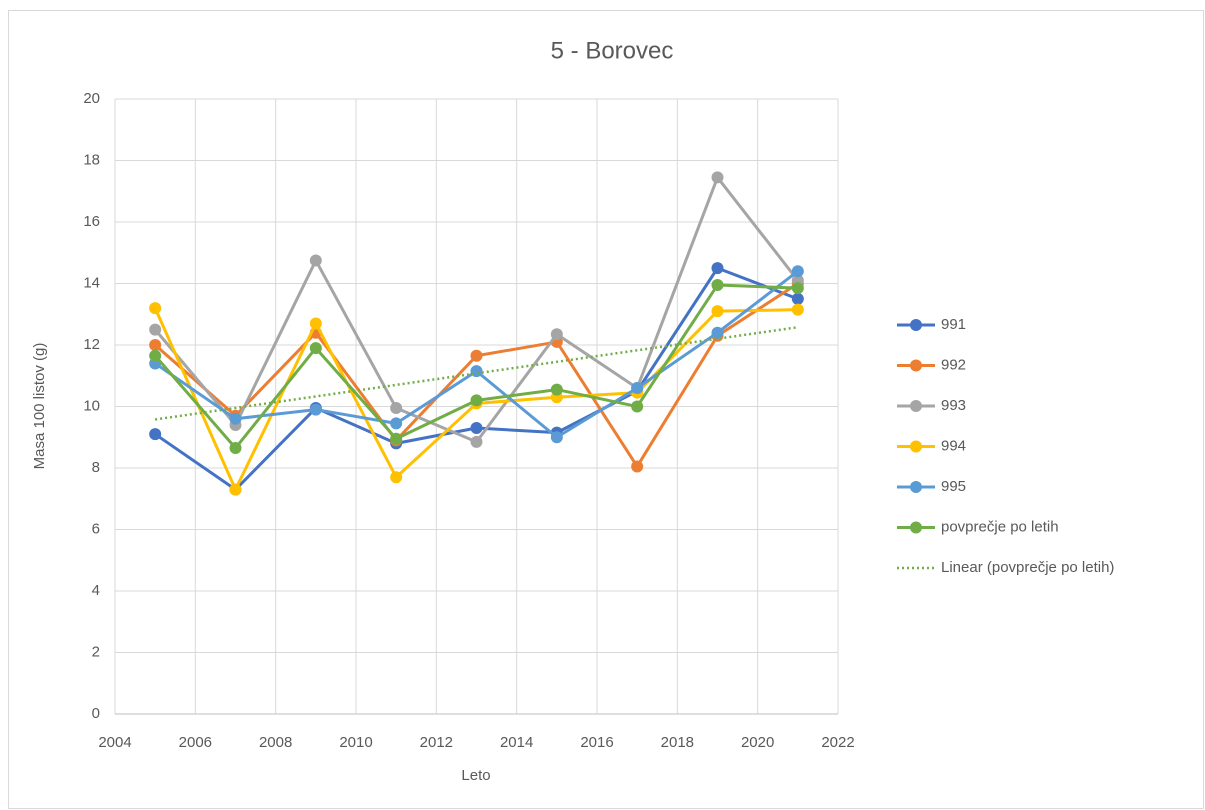 The height and width of the screenshot is (810, 1205). Describe the element at coordinates (475, 775) in the screenshot. I see `x-axis-label: Leto` at that location.